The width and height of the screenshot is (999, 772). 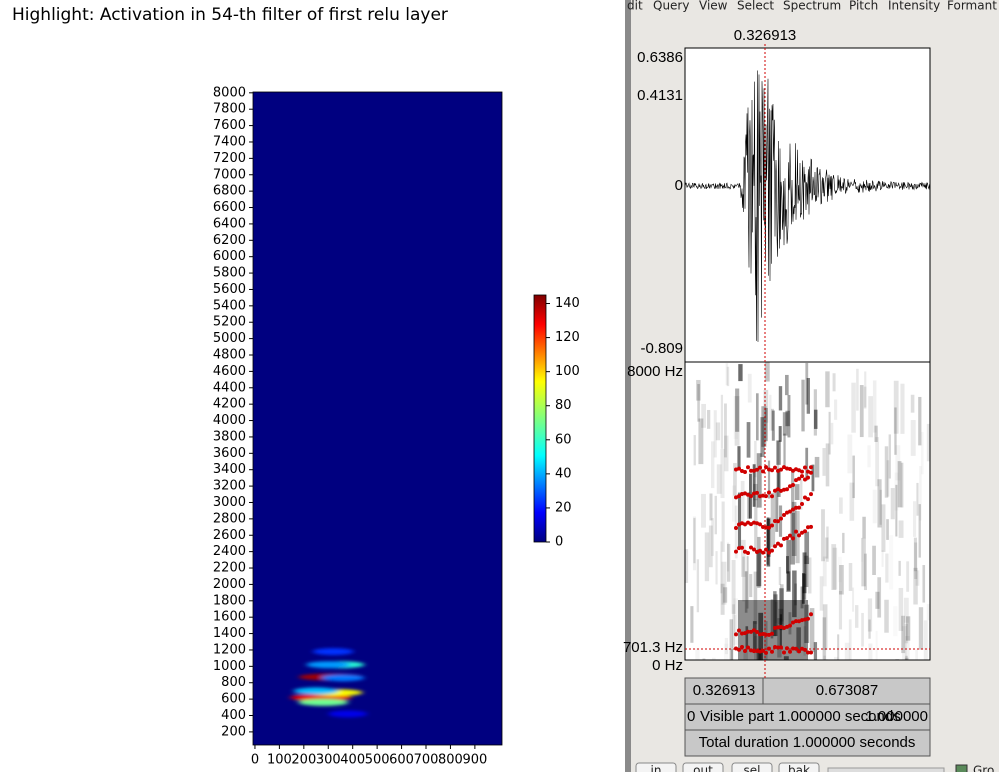 What do you see at coordinates (229, 649) in the screenshot?
I see `y-tick-label: 1200` at bounding box center [229, 649].